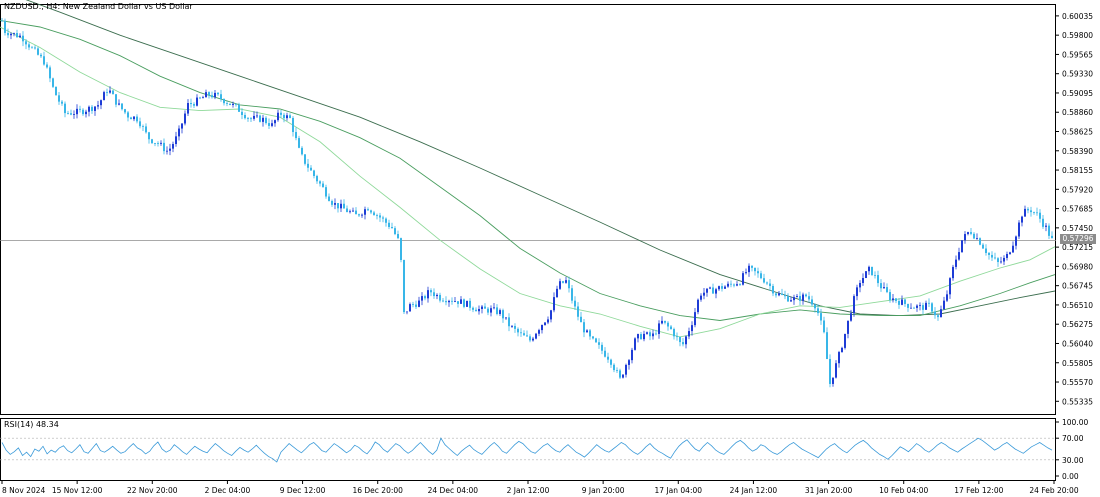 This screenshot has height=497, width=1100. What do you see at coordinates (1077, 112) in the screenshot?
I see `price-tick-label: 0.58860` at bounding box center [1077, 112].